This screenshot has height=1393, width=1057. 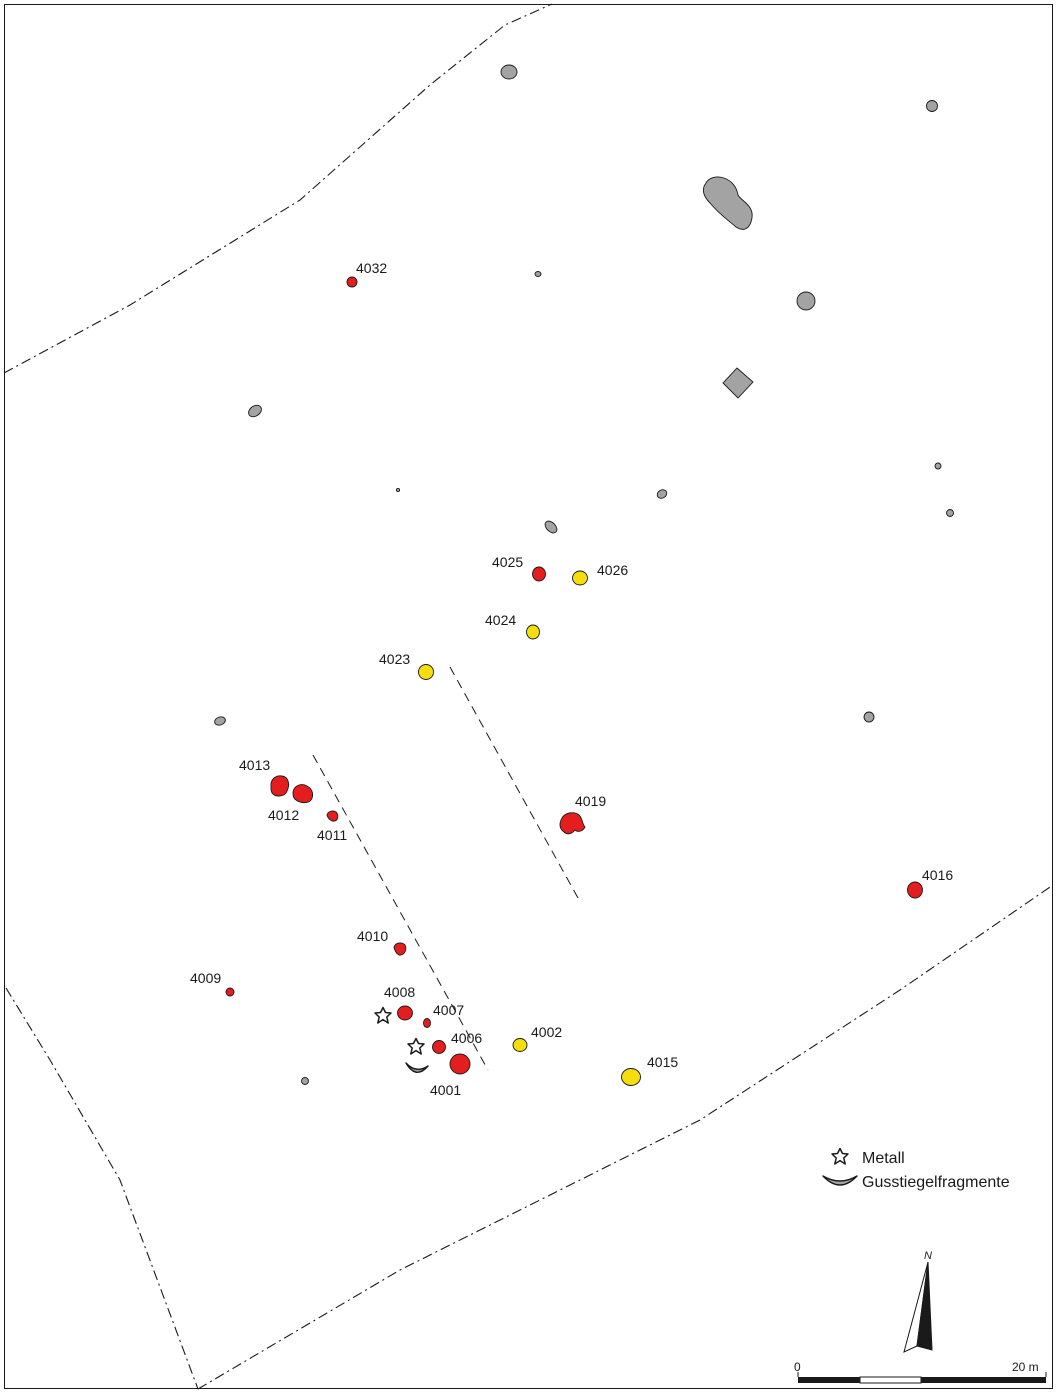 I want to click on label-4007: 4007, so click(x=448, y=1010).